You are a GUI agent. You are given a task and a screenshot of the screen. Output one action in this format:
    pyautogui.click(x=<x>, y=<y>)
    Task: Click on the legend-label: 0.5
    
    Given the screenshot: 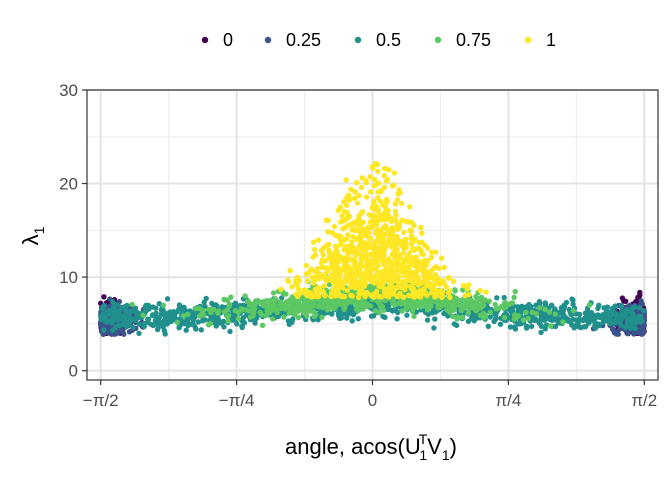 What is the action you would take?
    pyautogui.click(x=388, y=40)
    